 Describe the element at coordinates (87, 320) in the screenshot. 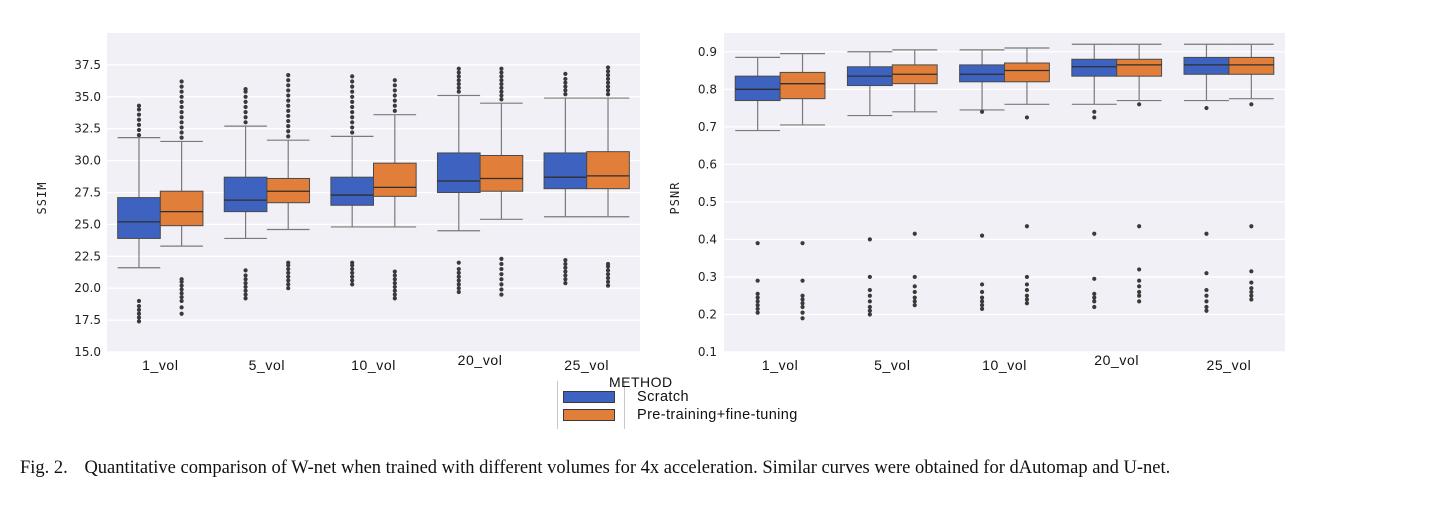

I see `y-tick-label: 17.5` at that location.